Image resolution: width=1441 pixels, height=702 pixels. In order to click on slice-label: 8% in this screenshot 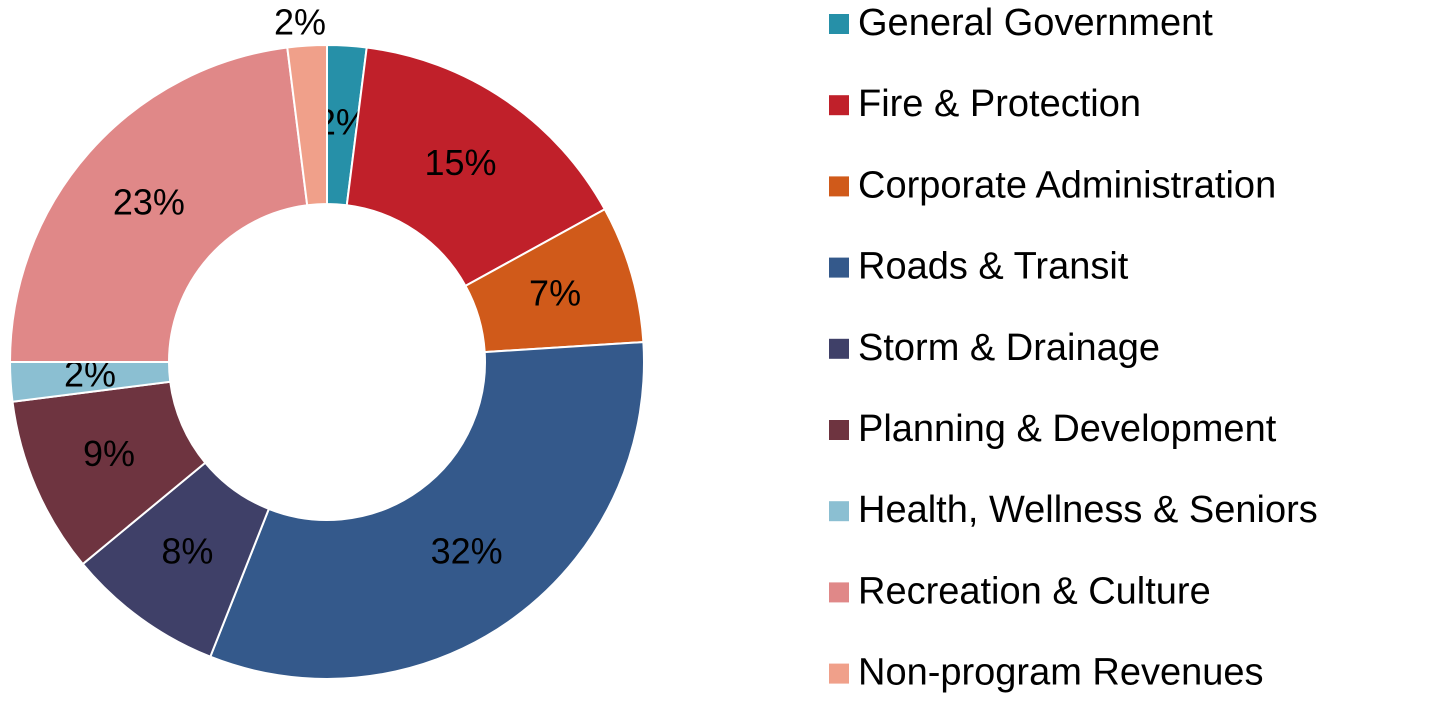, I will do `click(187, 551)`.